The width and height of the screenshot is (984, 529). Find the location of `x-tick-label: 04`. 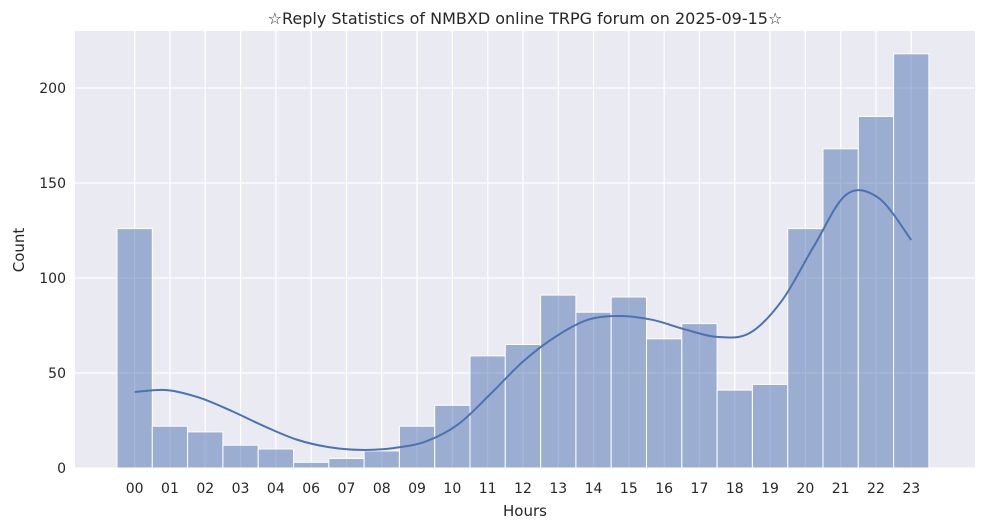

x-tick-label: 04 is located at coordinates (276, 489).